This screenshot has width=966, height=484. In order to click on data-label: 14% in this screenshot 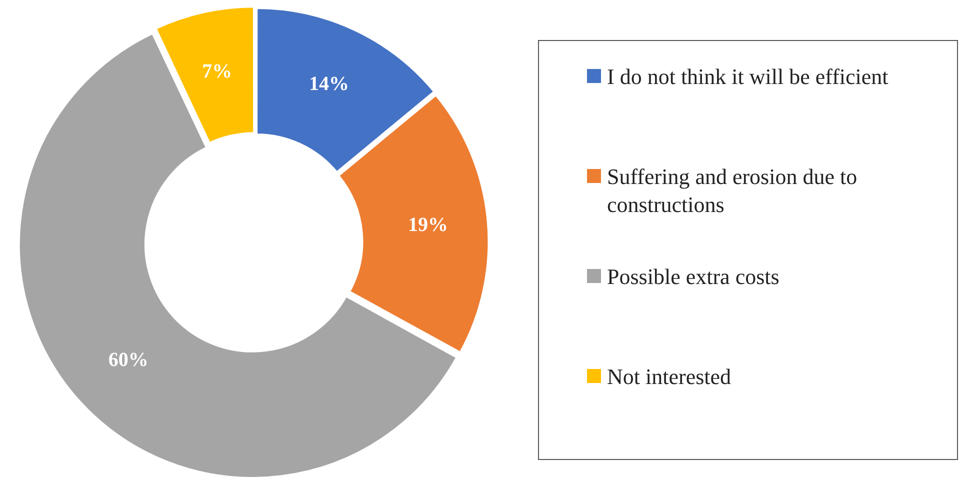, I will do `click(328, 83)`.